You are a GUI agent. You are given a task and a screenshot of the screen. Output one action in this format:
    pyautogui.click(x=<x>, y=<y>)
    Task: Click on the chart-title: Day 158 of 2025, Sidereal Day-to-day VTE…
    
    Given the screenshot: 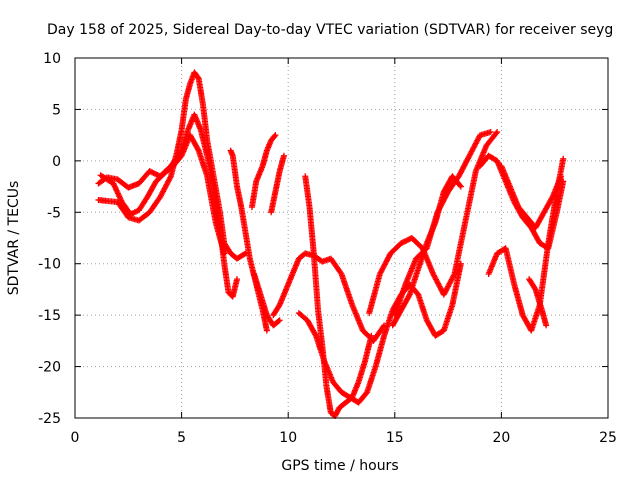 What is the action you would take?
    pyautogui.click(x=330, y=30)
    